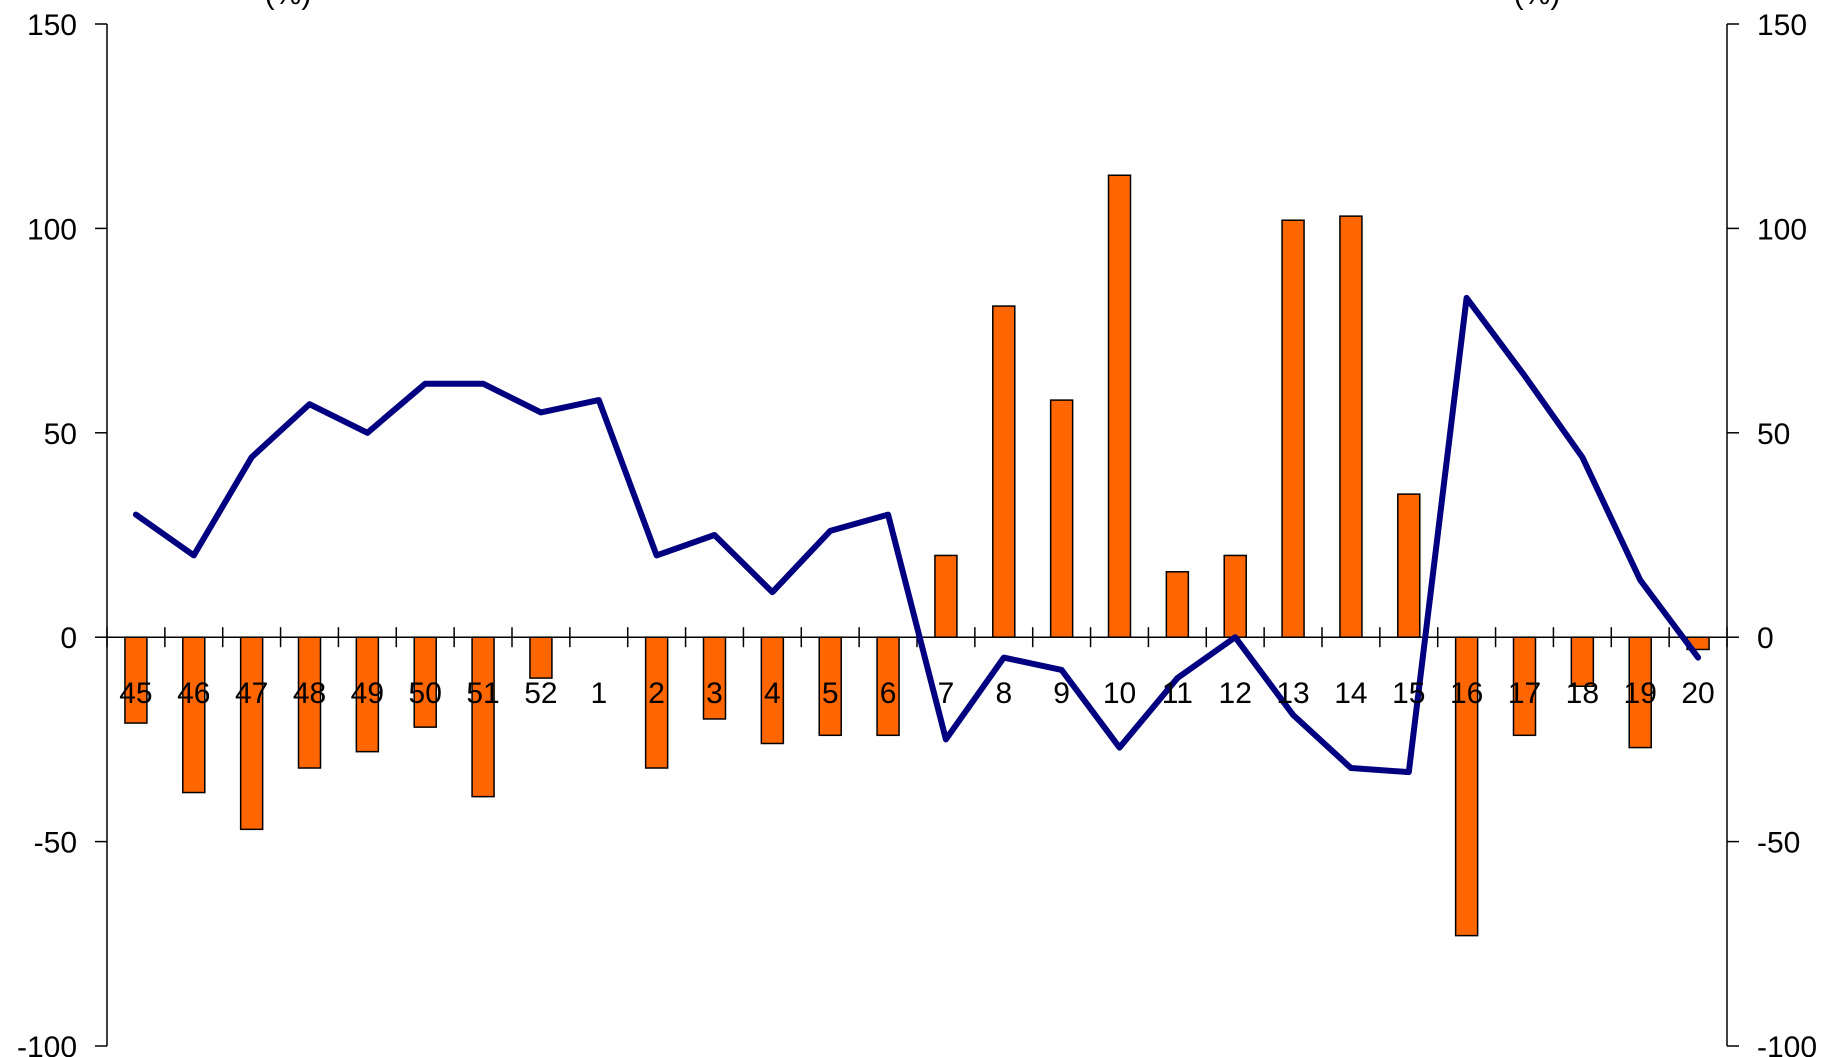  I want to click on x-tick-label: 50, so click(425, 693).